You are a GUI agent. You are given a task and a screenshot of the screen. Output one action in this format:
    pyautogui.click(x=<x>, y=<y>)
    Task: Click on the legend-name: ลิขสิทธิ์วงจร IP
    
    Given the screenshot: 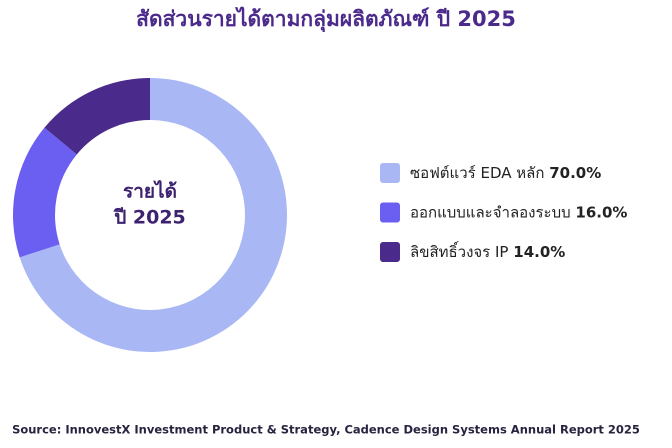 What is the action you would take?
    pyautogui.click(x=459, y=251)
    